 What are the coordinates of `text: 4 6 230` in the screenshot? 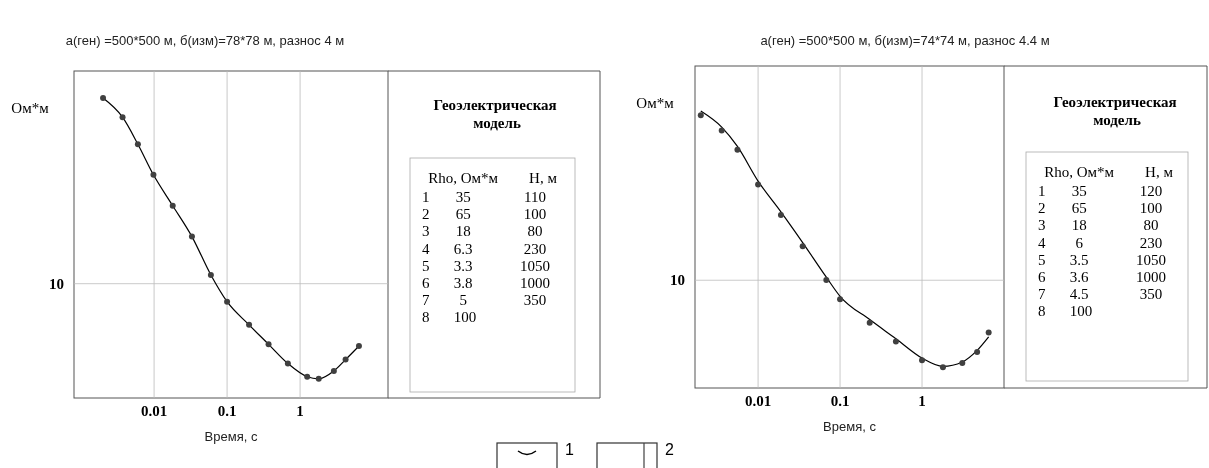 It's located at (1100, 242).